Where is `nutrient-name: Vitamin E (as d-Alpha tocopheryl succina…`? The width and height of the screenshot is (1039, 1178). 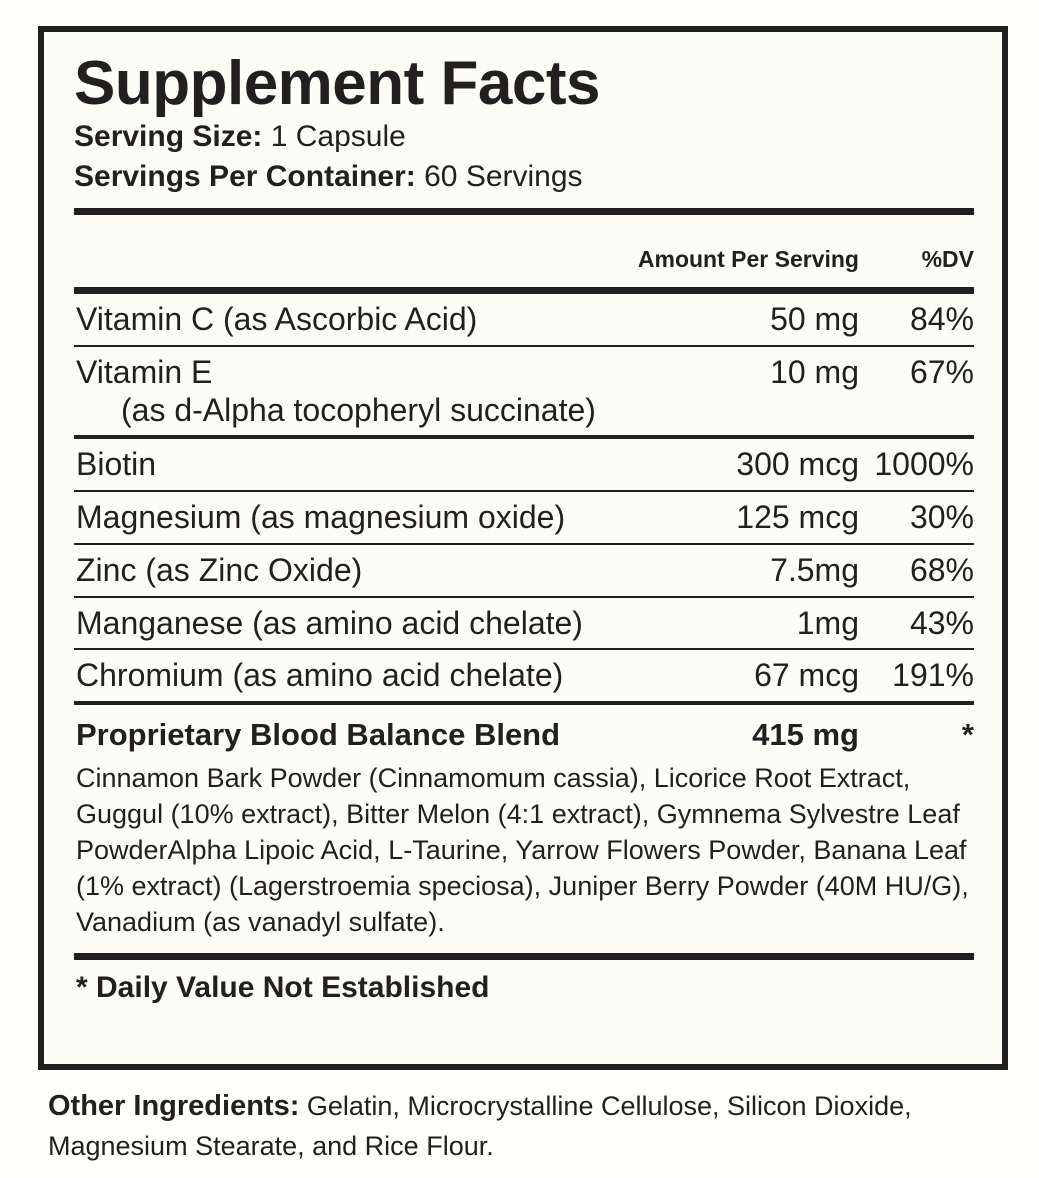 nutrient-name: Vitamin E (as d-Alpha tocopheryl succina… is located at coordinates (344, 392).